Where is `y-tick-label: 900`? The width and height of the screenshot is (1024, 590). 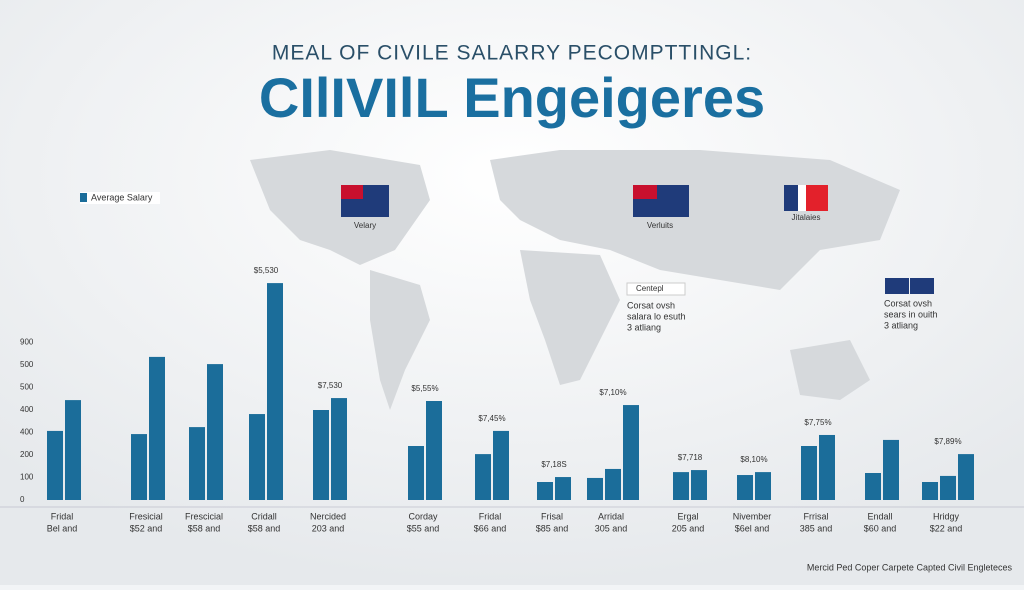 y-tick-label: 900 is located at coordinates (27, 342).